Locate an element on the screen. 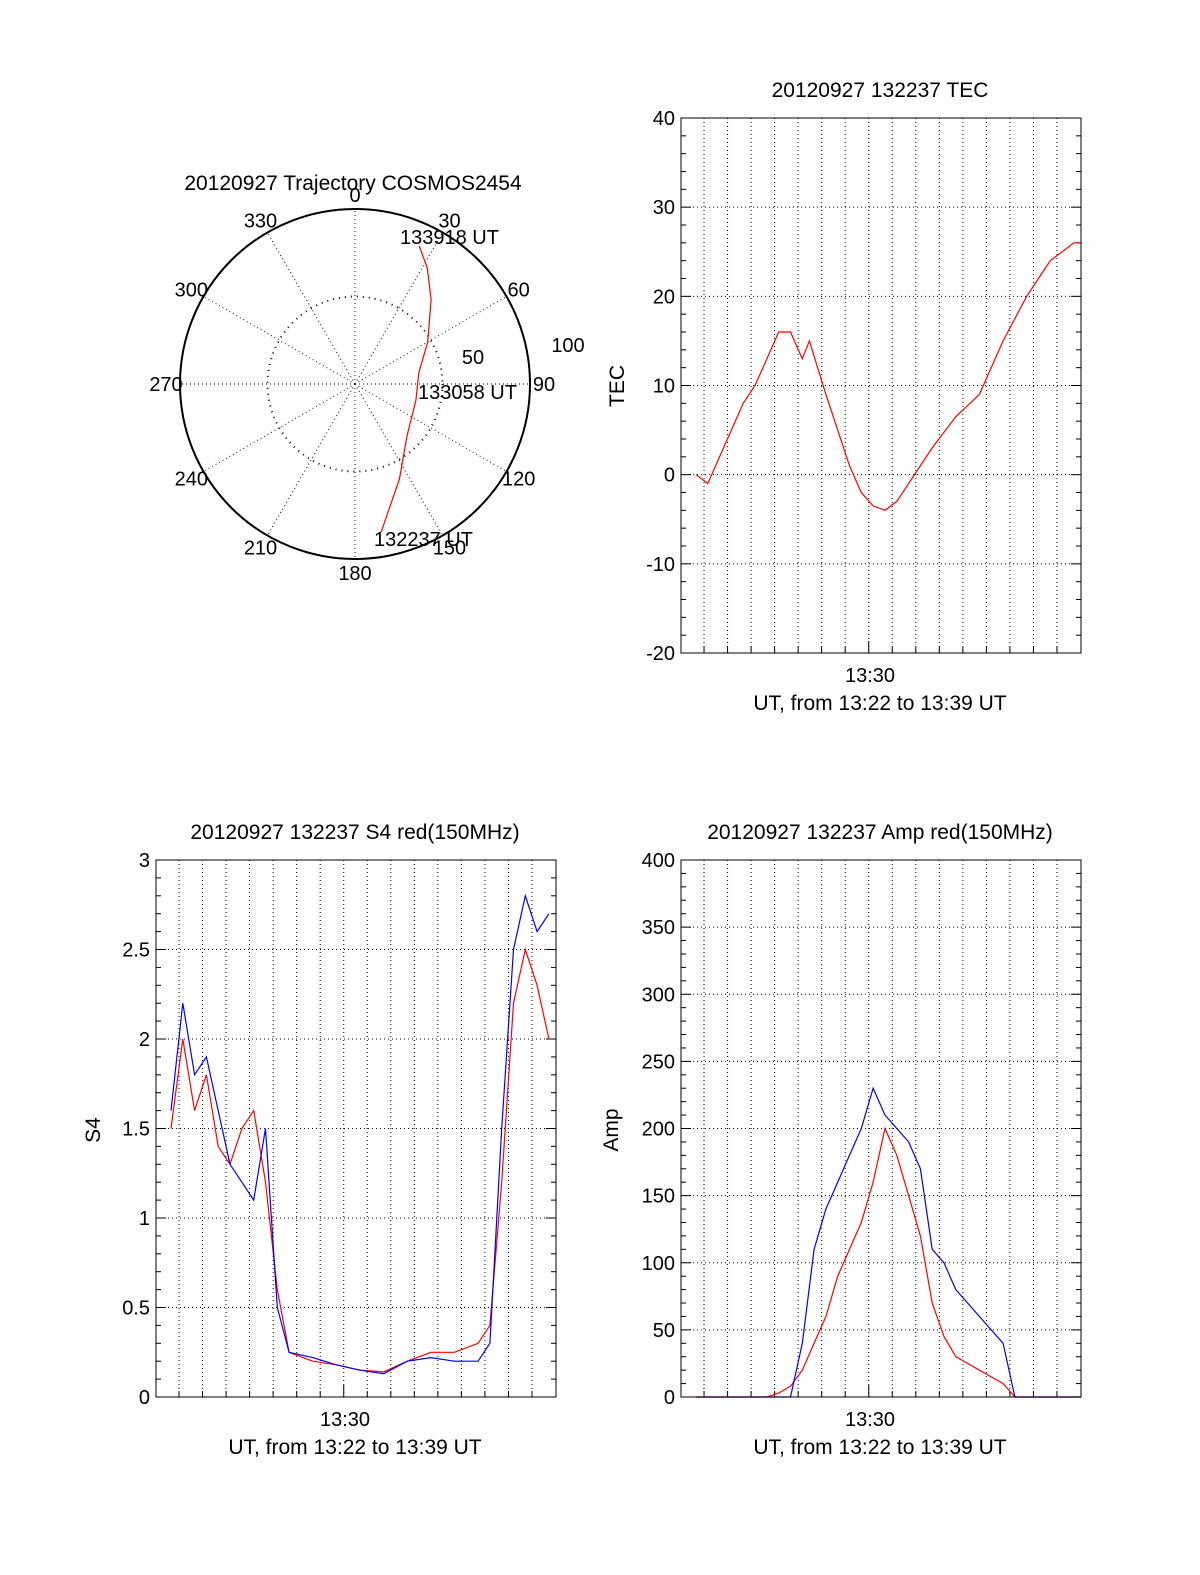 This screenshot has width=1200, height=1575. s4-x-tick-label: 13:30 is located at coordinates (345, 1420).